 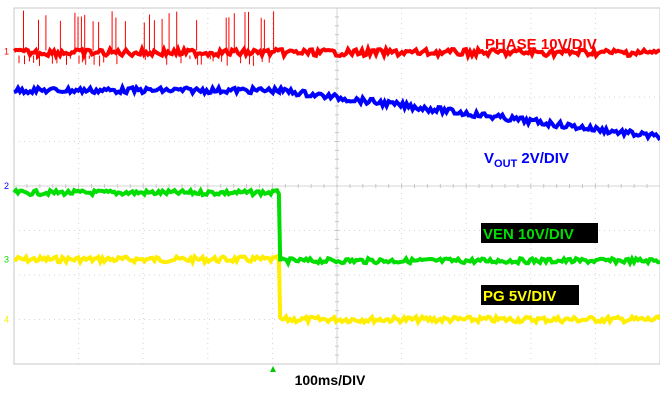 What do you see at coordinates (330, 380) in the screenshot?
I see `timebase-label: 100ms/DIV` at bounding box center [330, 380].